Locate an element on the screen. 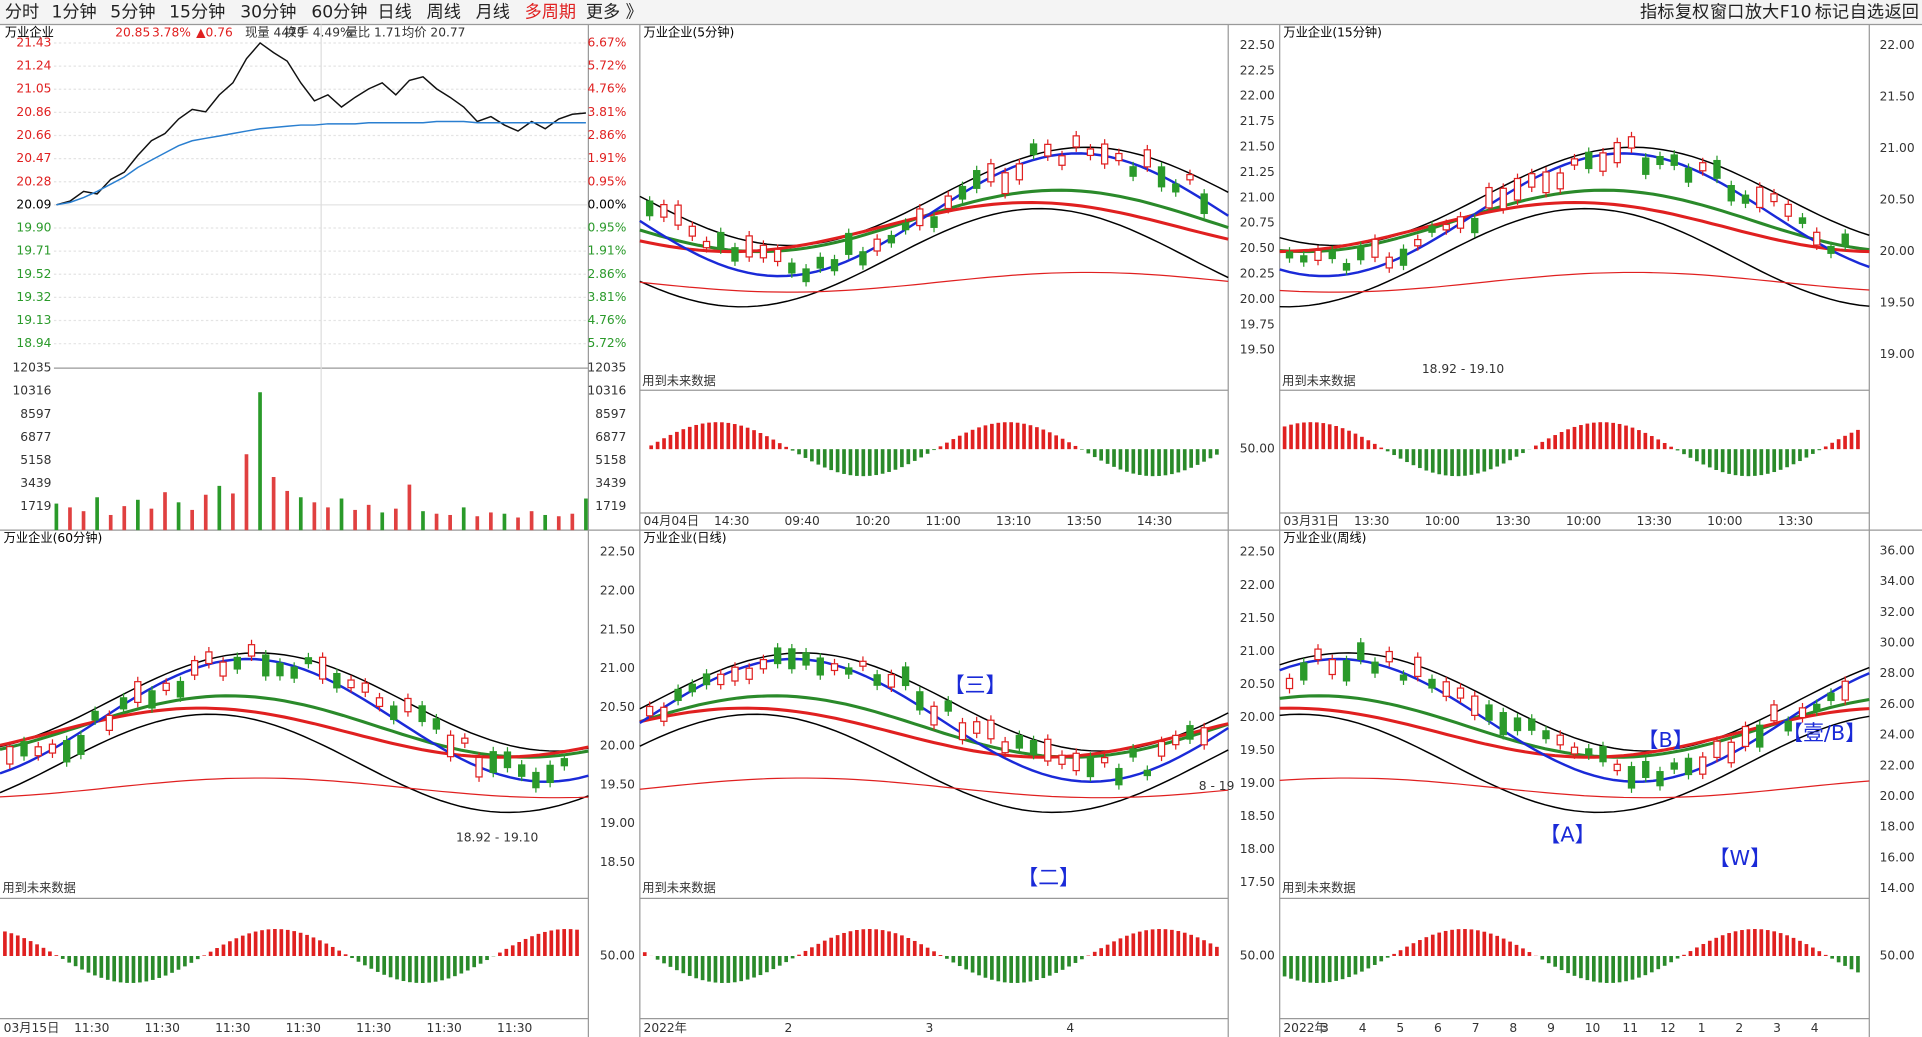 This screenshot has height=1037, width=1922. period-tab: 1分钟 is located at coordinates (73, 12).